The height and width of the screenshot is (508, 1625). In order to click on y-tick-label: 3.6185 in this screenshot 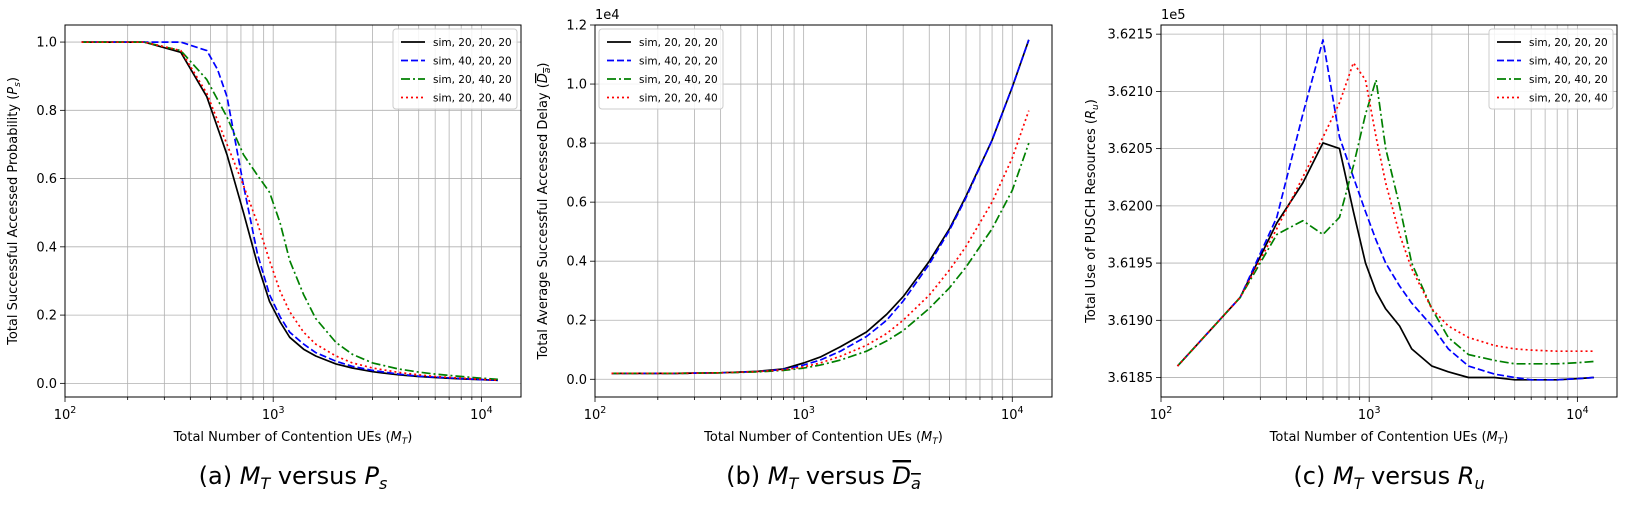, I will do `click(1131, 378)`.